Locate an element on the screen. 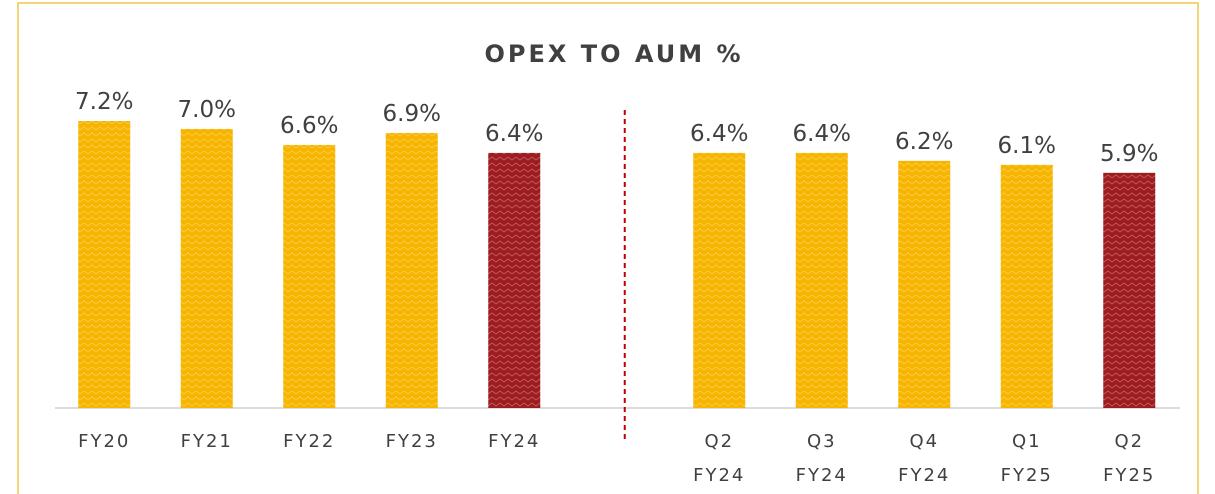  x-tick-label: FY20 is located at coordinates (104, 441).